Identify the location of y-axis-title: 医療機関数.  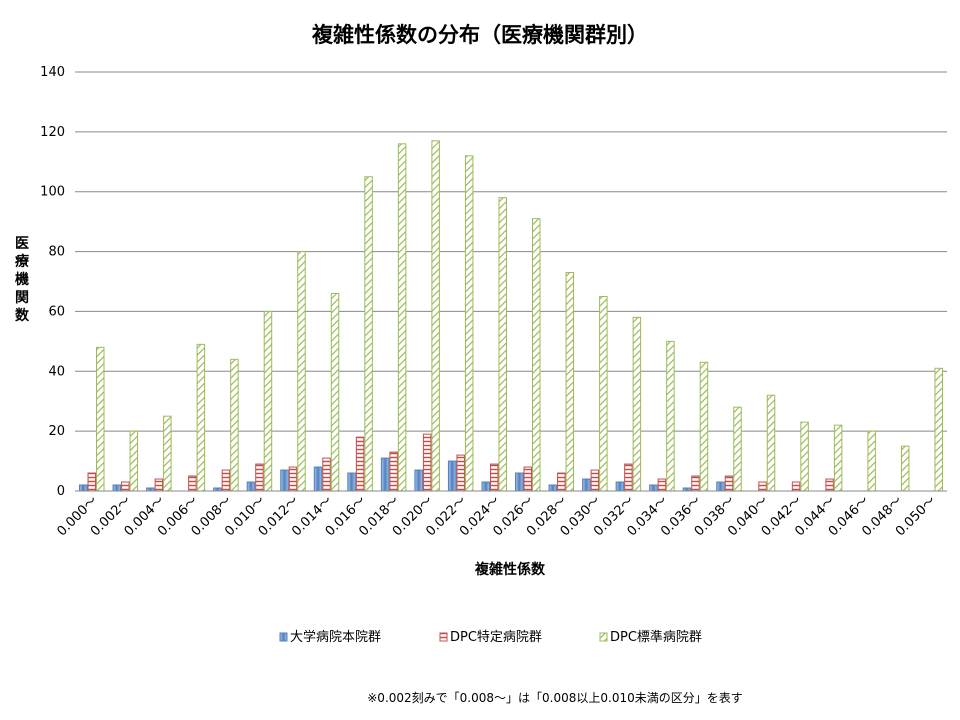
(22, 280).